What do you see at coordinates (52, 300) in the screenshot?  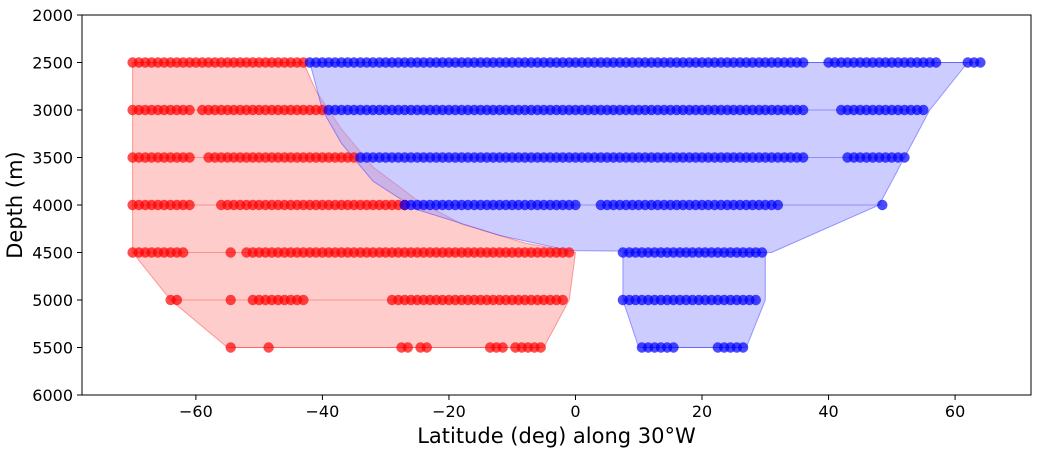 I see `y-tick-label: 5000` at bounding box center [52, 300].